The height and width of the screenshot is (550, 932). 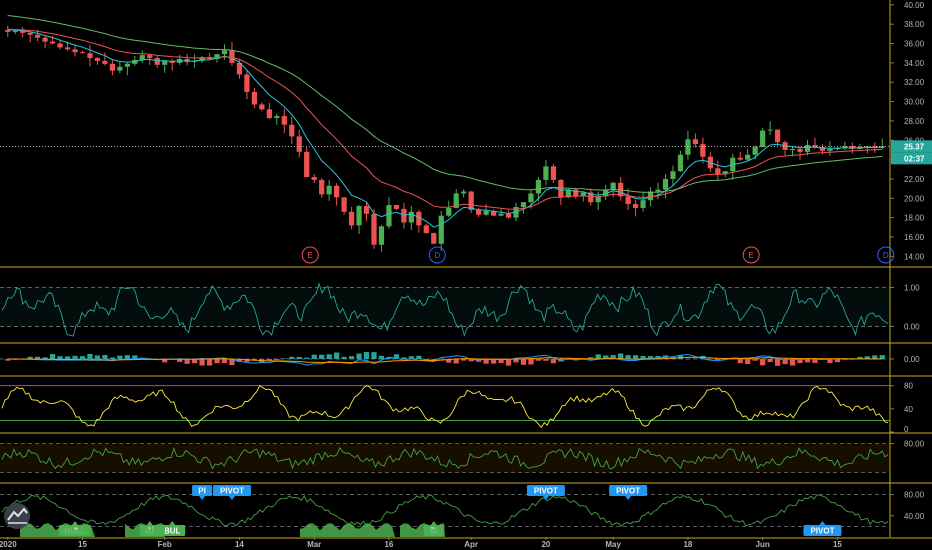 What do you see at coordinates (145, 530) in the screenshot?
I see `bull-zone` at bounding box center [145, 530].